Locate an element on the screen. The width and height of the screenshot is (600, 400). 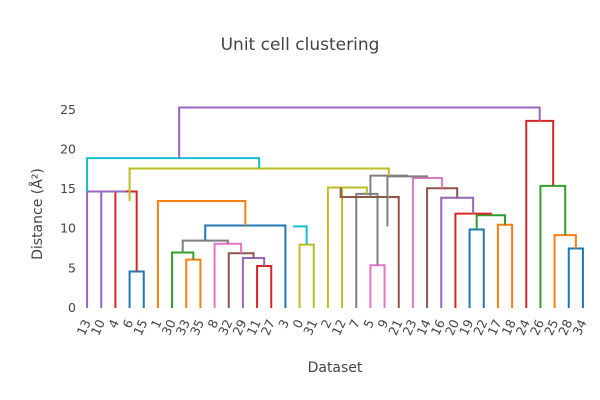
x-tick-label: 11 is located at coordinates (253, 327).